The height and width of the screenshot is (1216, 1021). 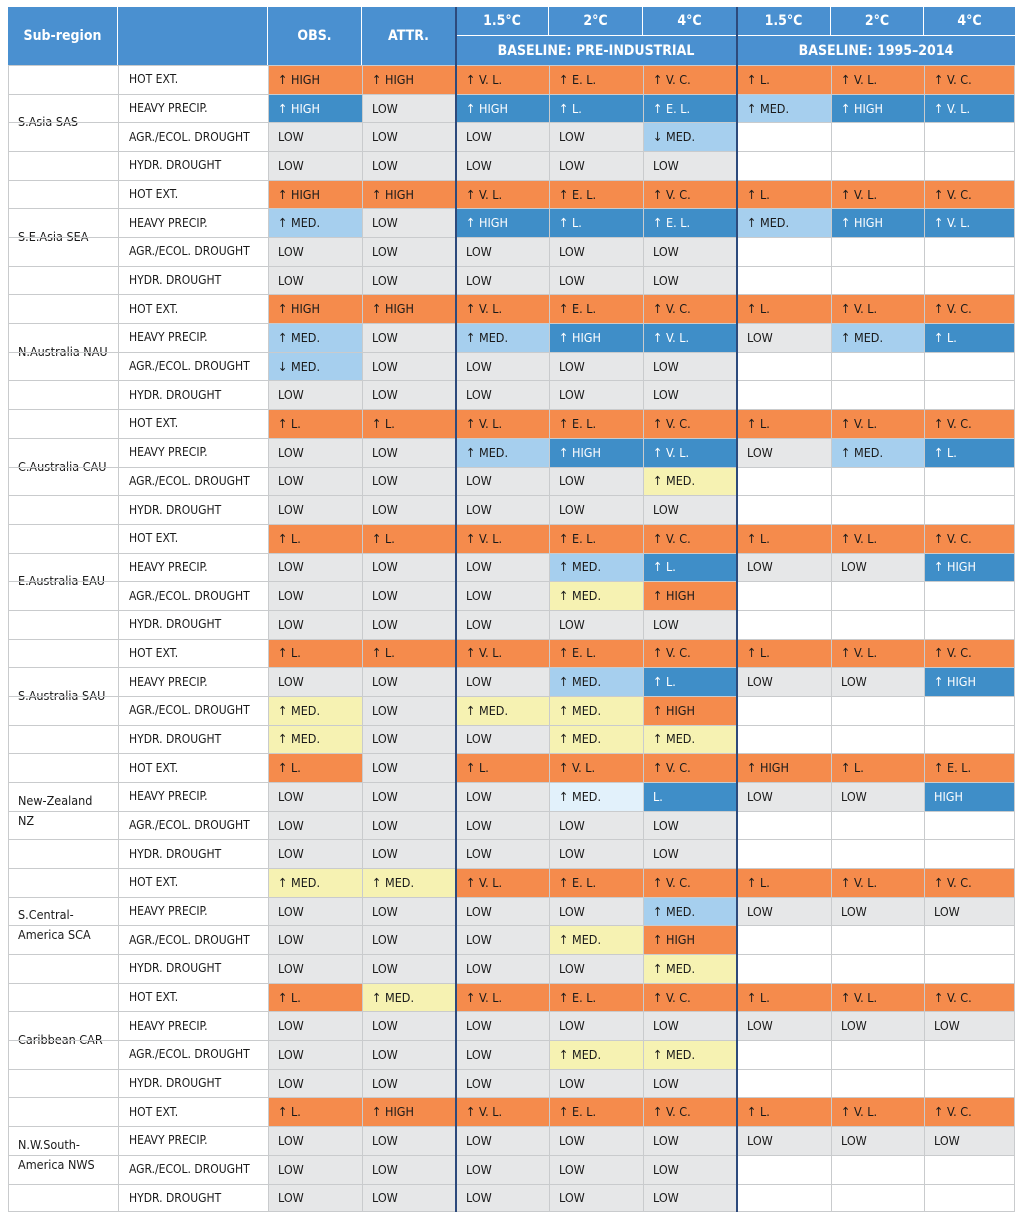 I want to click on cell-obs: ↓ MED., so click(x=315, y=366).